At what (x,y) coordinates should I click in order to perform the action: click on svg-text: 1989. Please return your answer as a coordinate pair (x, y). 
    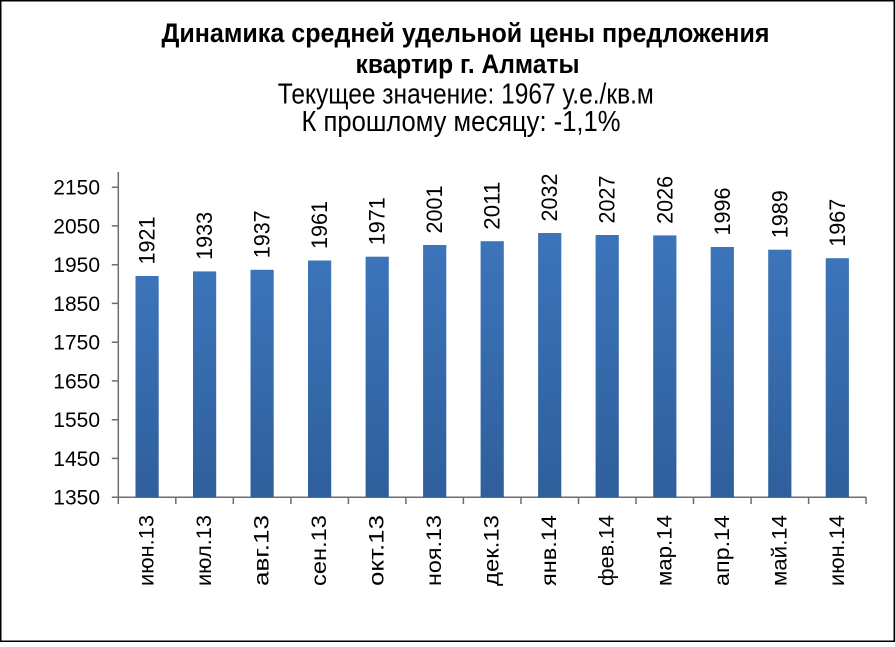
    Looking at the image, I should click on (779, 214).